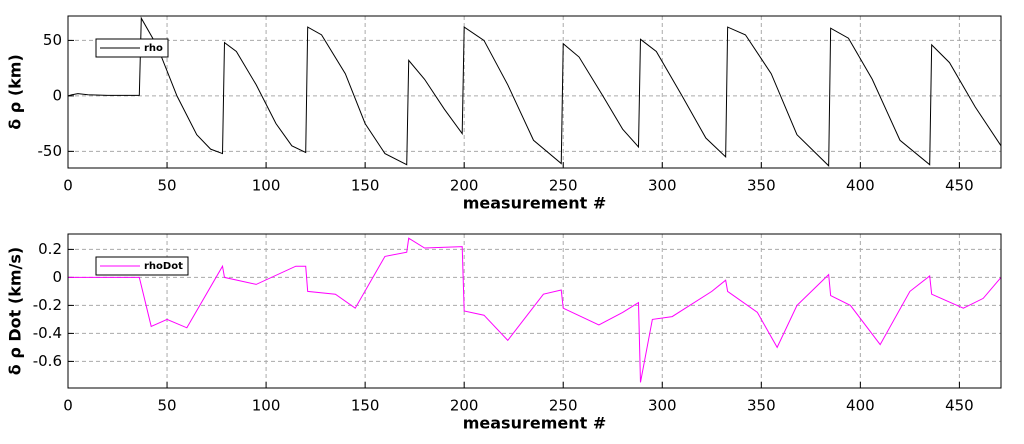 The image size is (1024, 444). I want to click on y-tick-label: -0.2, so click(47, 305).